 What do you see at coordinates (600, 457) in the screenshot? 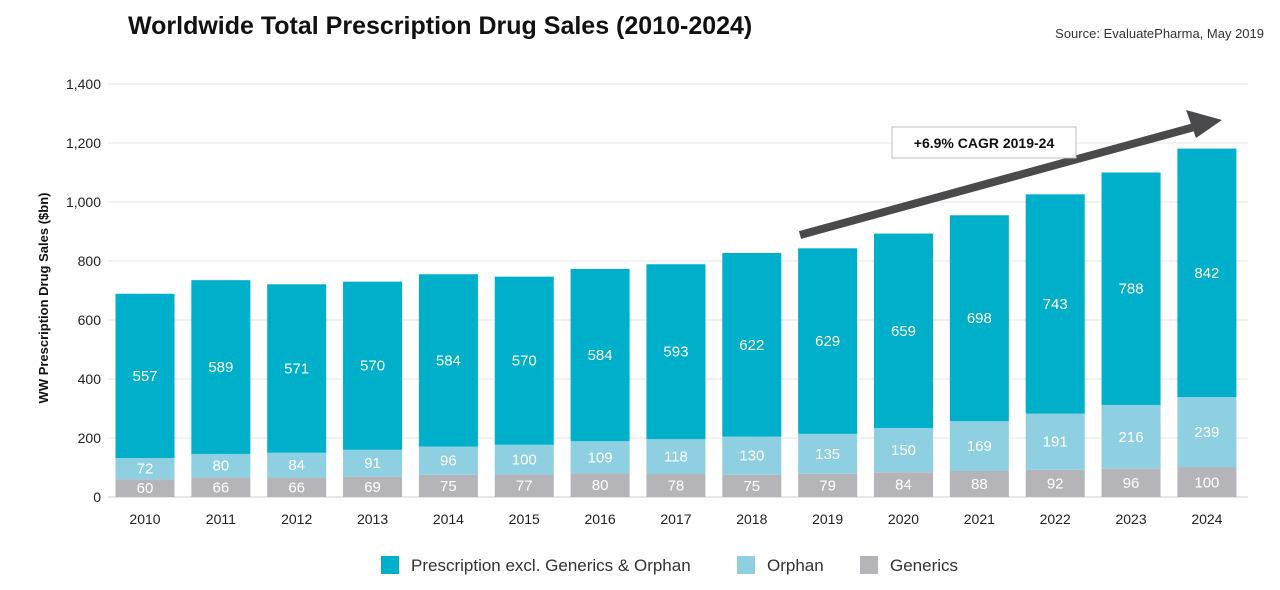
I see `data-label: 109` at bounding box center [600, 457].